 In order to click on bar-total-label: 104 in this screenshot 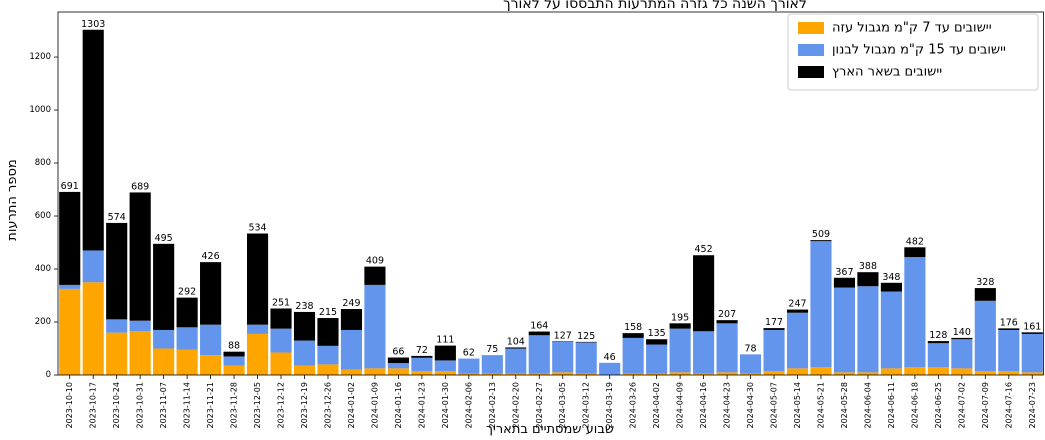, I will do `click(516, 341)`.